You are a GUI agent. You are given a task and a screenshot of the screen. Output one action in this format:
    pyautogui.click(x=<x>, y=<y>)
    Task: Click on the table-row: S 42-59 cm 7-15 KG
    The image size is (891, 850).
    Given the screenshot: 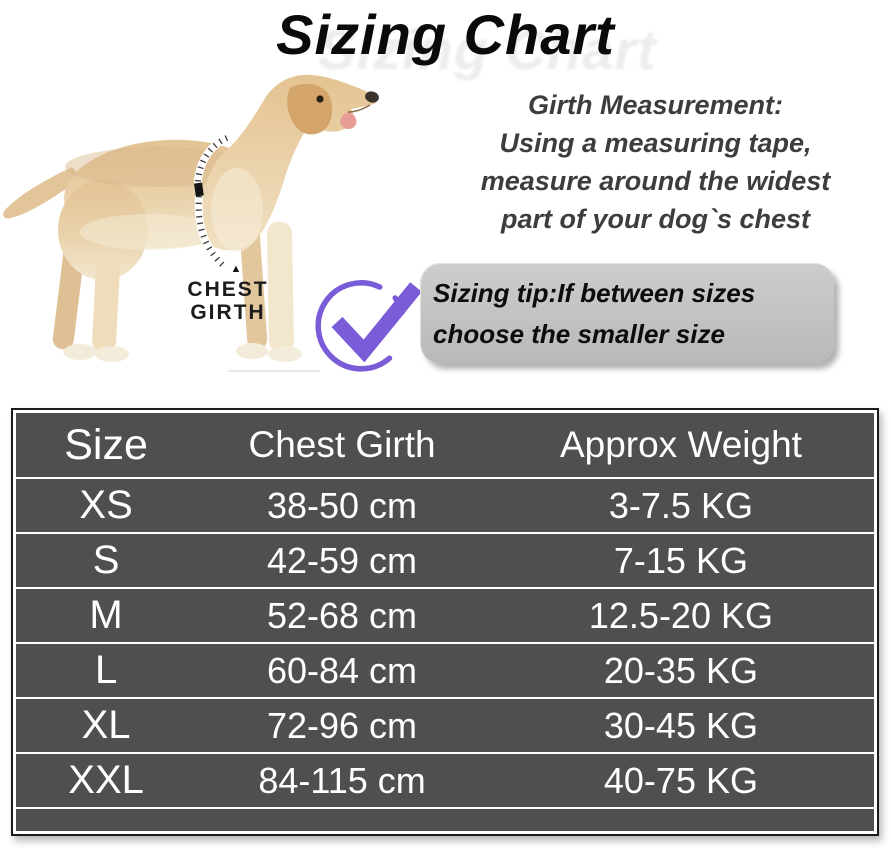 What is the action you would take?
    pyautogui.click(x=445, y=559)
    